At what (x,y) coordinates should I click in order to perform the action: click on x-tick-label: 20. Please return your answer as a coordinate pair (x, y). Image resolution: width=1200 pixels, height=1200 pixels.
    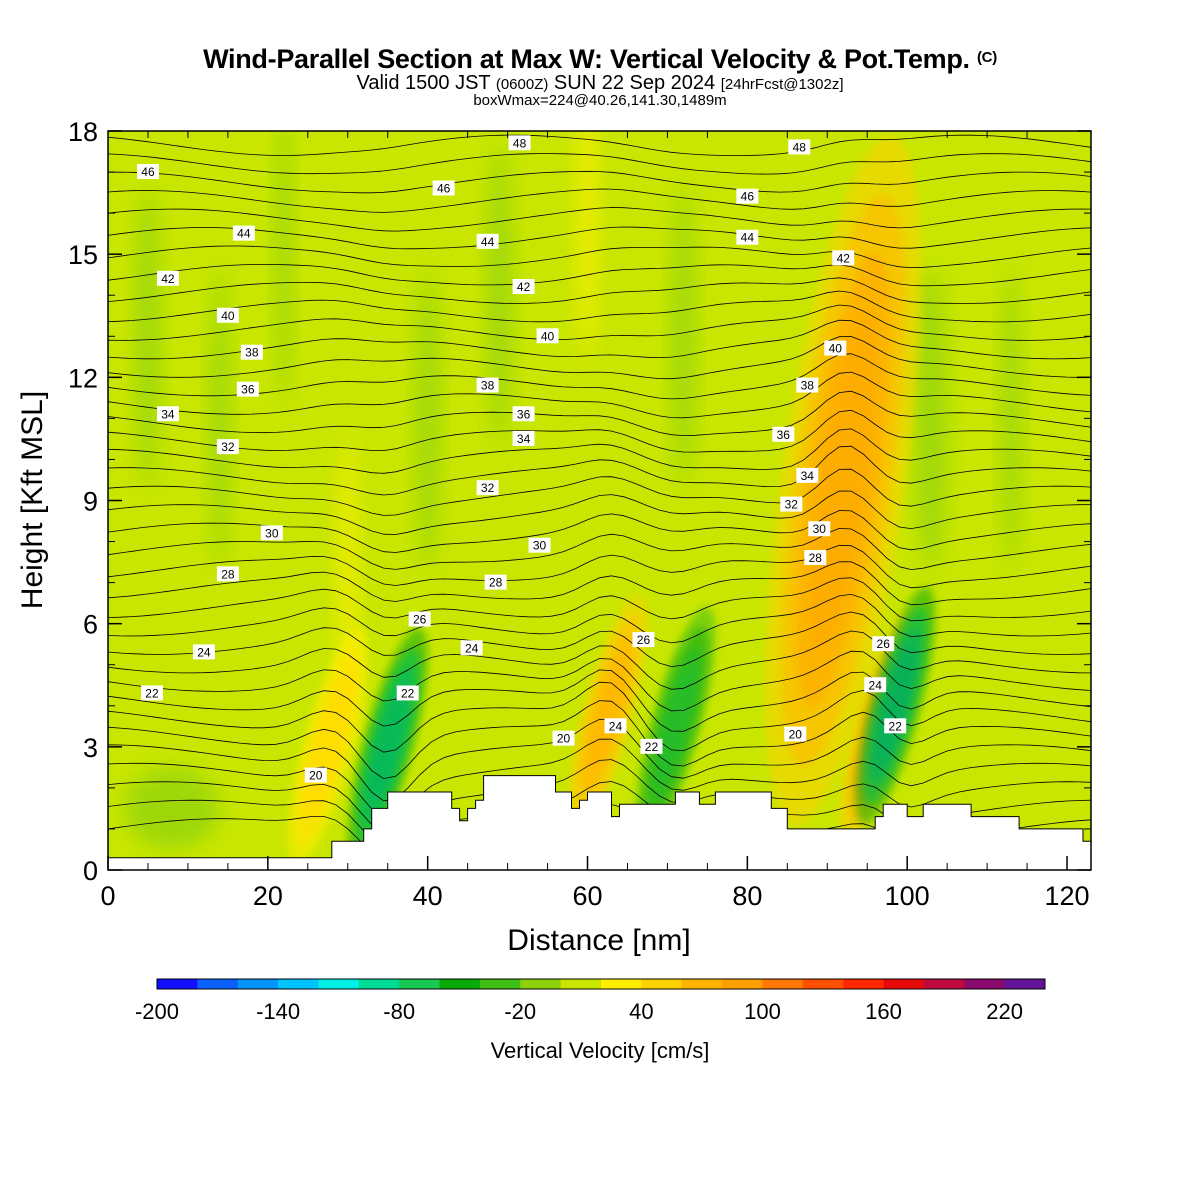
    Looking at the image, I should click on (268, 896).